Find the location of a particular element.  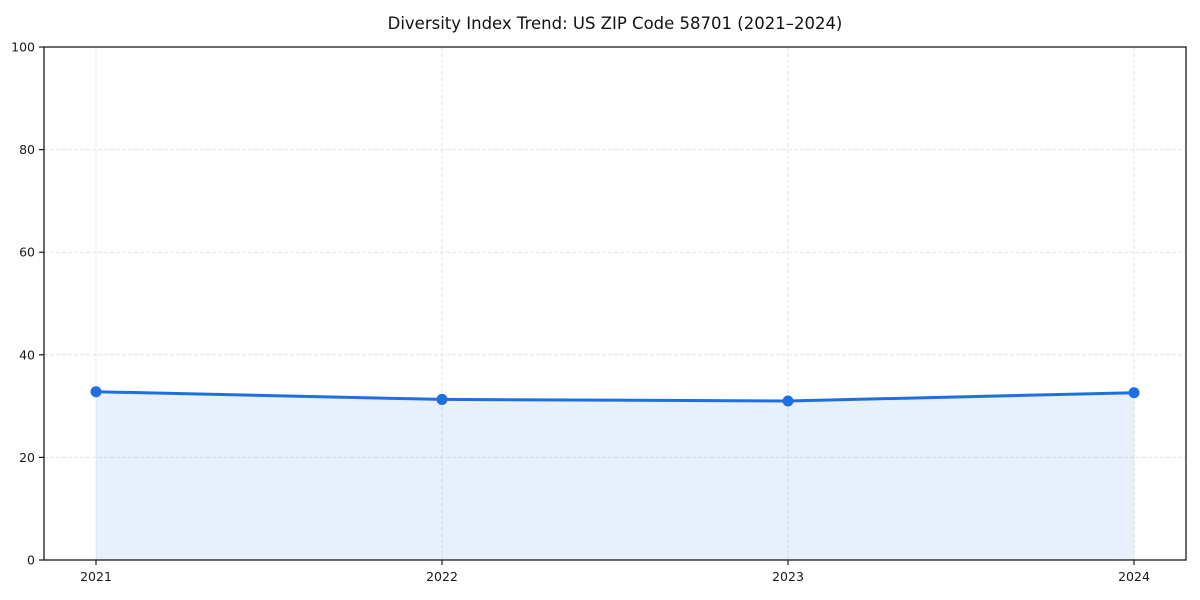

x-tick-label: 2024 is located at coordinates (1134, 576).